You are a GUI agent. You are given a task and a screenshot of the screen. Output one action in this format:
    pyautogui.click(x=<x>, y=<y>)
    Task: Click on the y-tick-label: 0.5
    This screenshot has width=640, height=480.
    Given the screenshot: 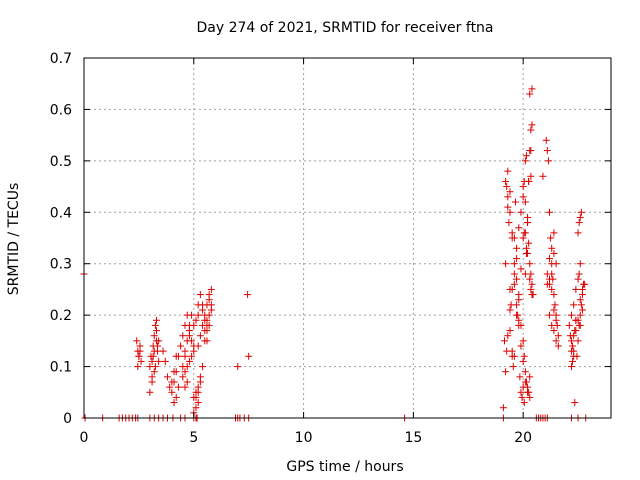 What is the action you would take?
    pyautogui.click(x=61, y=162)
    